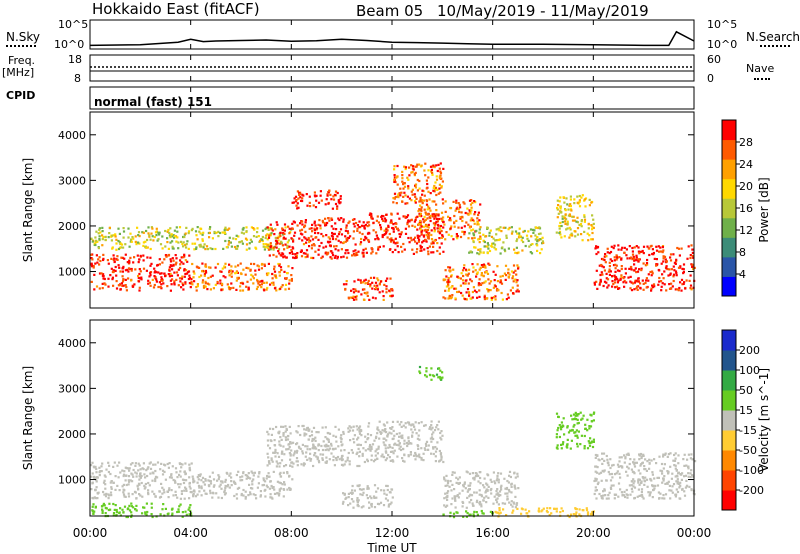  Describe the element at coordinates (73, 24) in the screenshot. I see `noise-tick-left-top: 10^5` at that location.